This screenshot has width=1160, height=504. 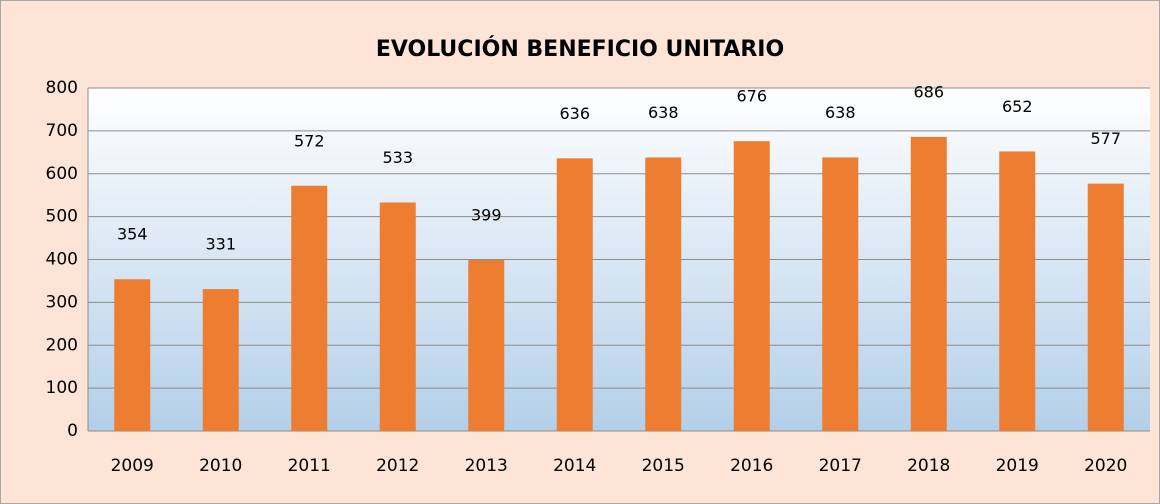 I want to click on data-label: 577, so click(x=1105, y=138).